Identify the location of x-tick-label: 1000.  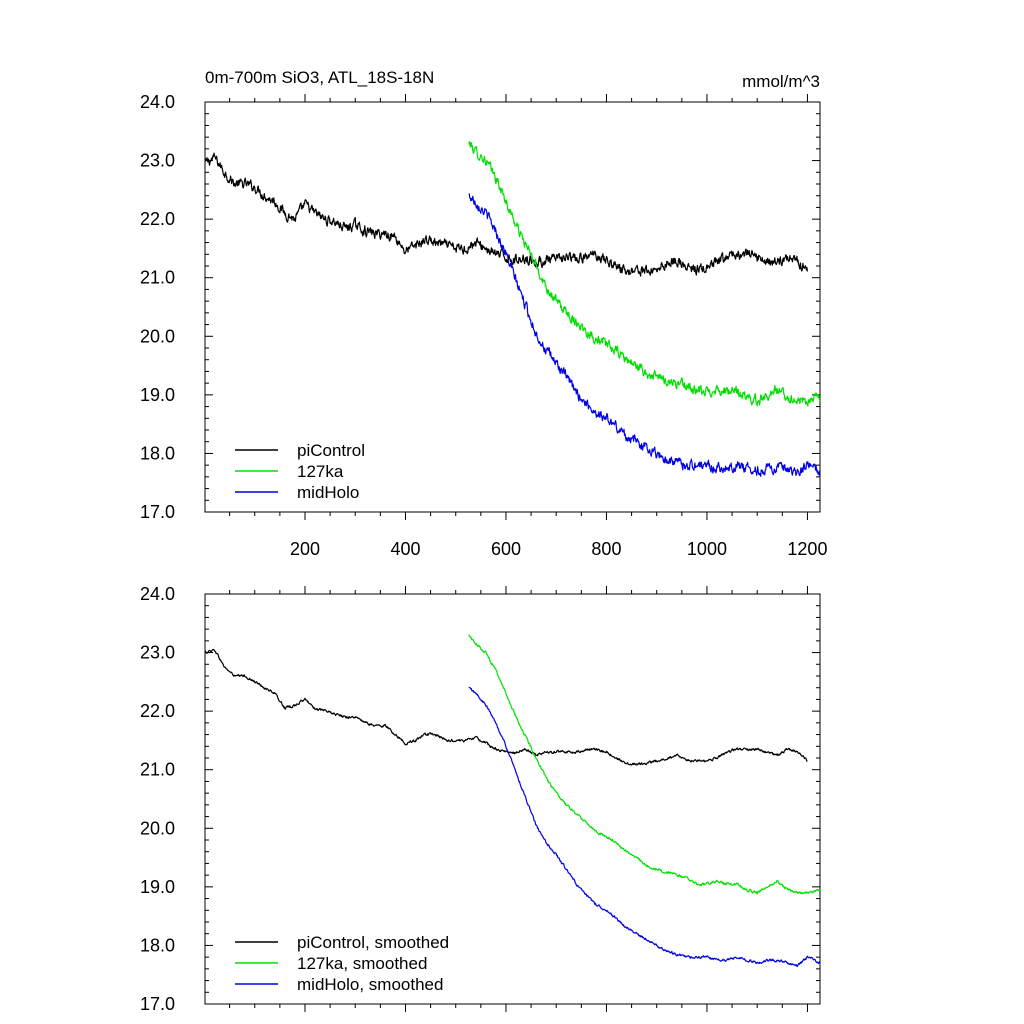
(707, 549).